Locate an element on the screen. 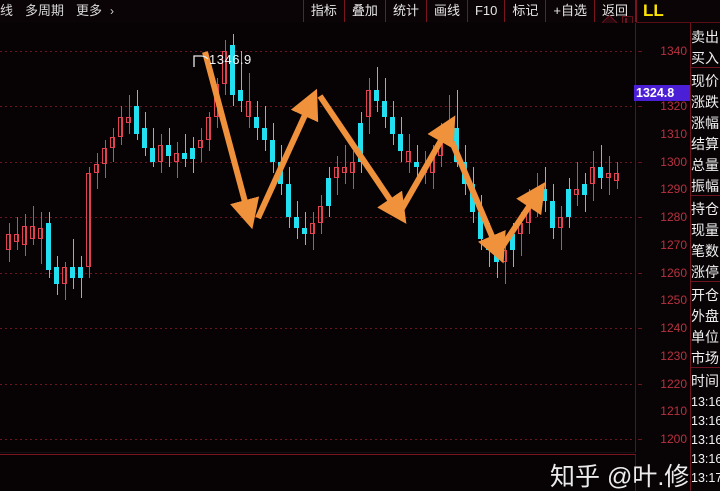 Image resolution: width=720 pixels, height=491 pixels. info-field-3: 涨跌 is located at coordinates (705, 102).